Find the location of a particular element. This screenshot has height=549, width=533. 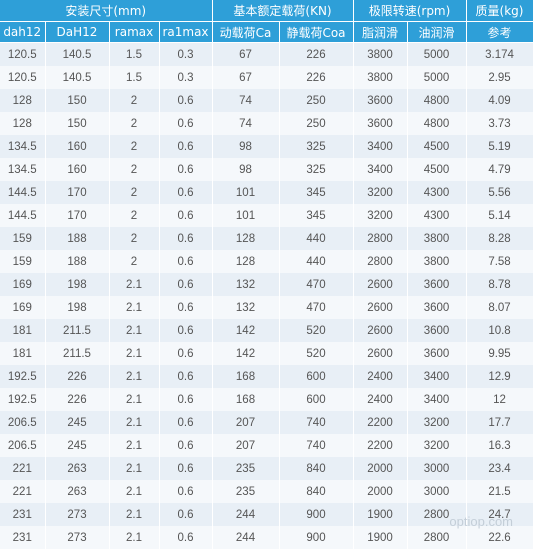

table-cell: 345 is located at coordinates (316, 192).